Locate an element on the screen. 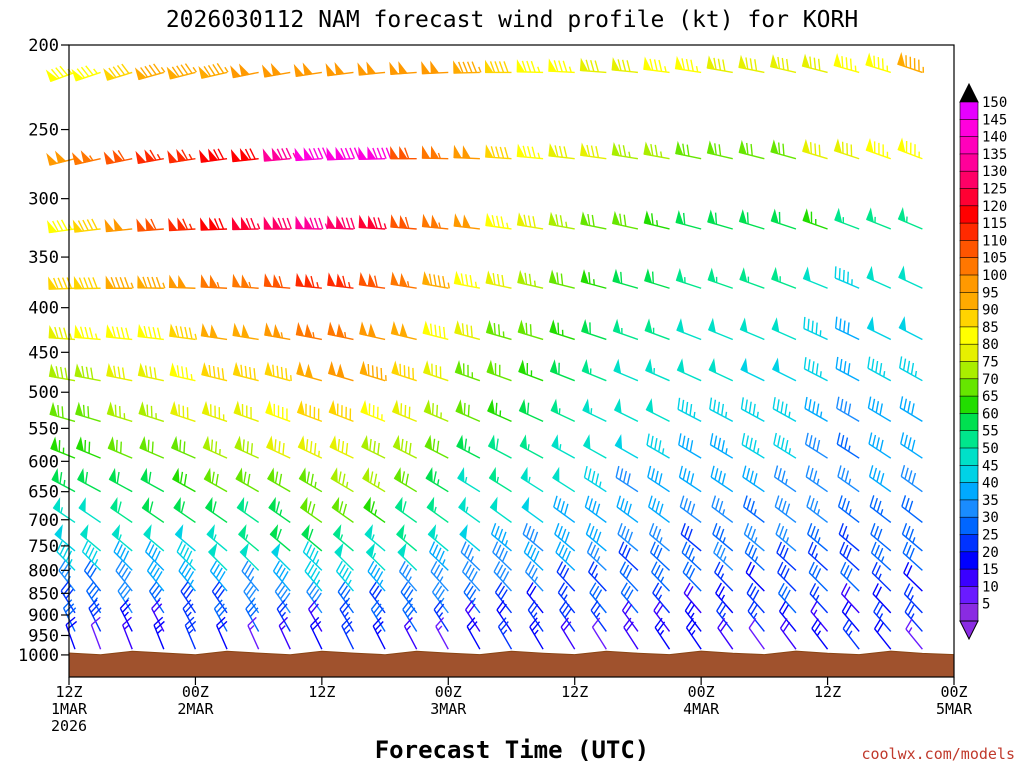  credit-link: coolwx.com/models is located at coordinates (938, 754).